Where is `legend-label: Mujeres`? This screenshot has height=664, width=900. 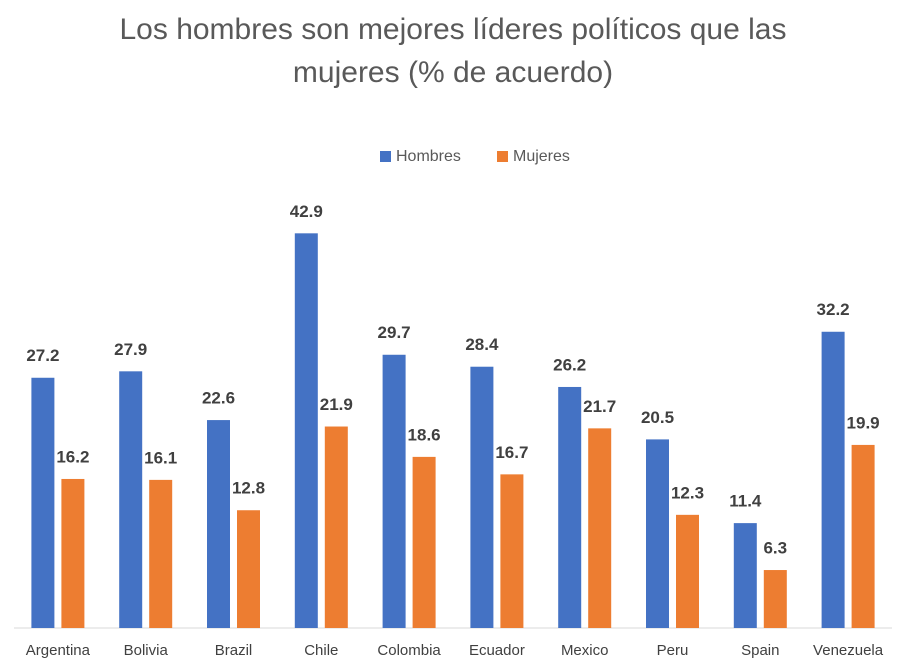 legend-label: Mujeres is located at coordinates (541, 156).